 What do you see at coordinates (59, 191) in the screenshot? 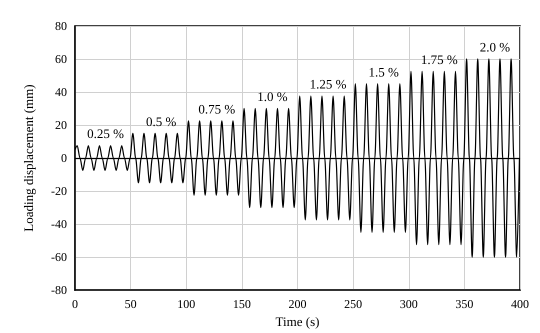
I see `y-tick-label: -20` at bounding box center [59, 191].